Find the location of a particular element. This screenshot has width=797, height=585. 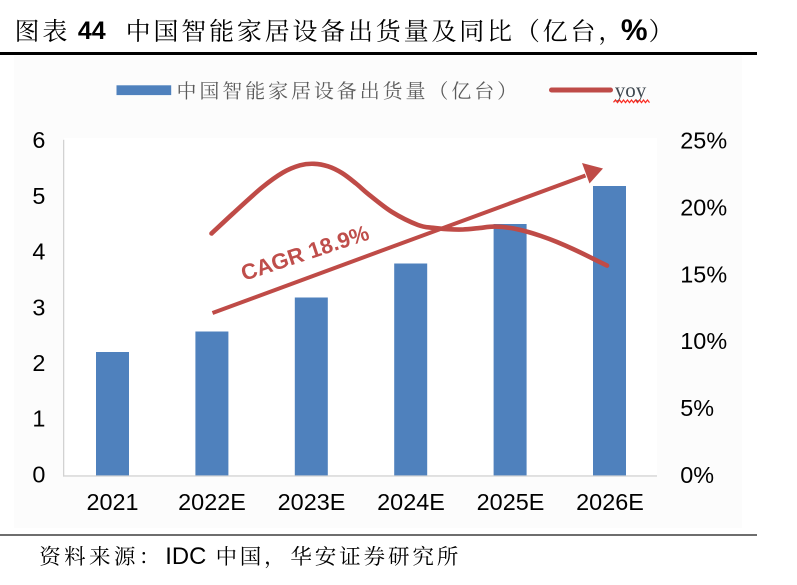

svg-text: 15% is located at coordinates (703, 274).